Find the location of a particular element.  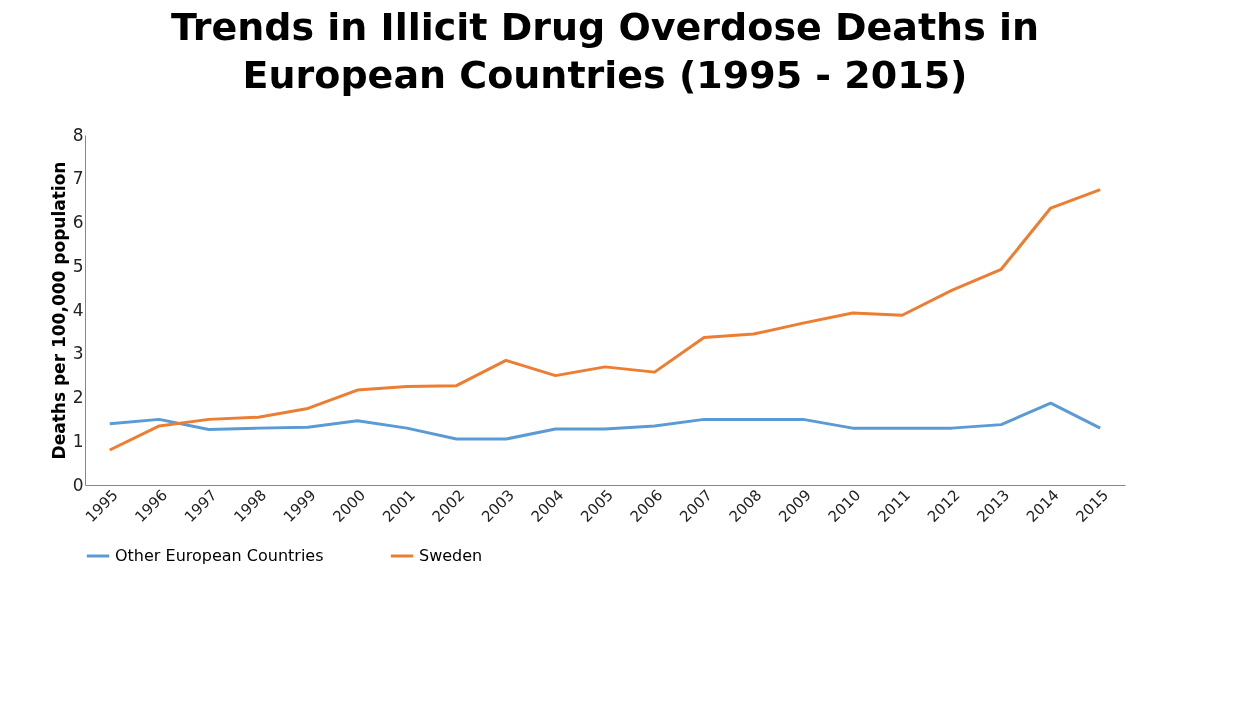

y-tick-label: 0 is located at coordinates (78, 484).